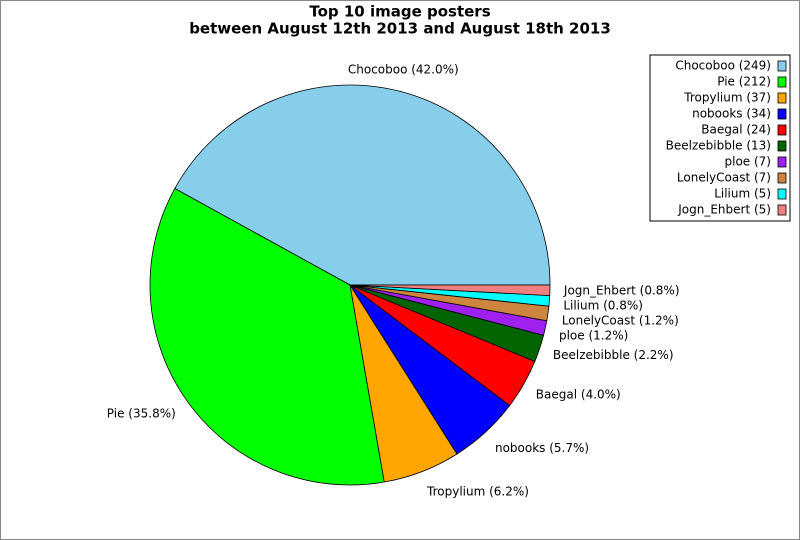 This screenshot has width=800, height=540. Describe the element at coordinates (477, 492) in the screenshot. I see `slice-label: Tropylium (6.2%)` at that location.